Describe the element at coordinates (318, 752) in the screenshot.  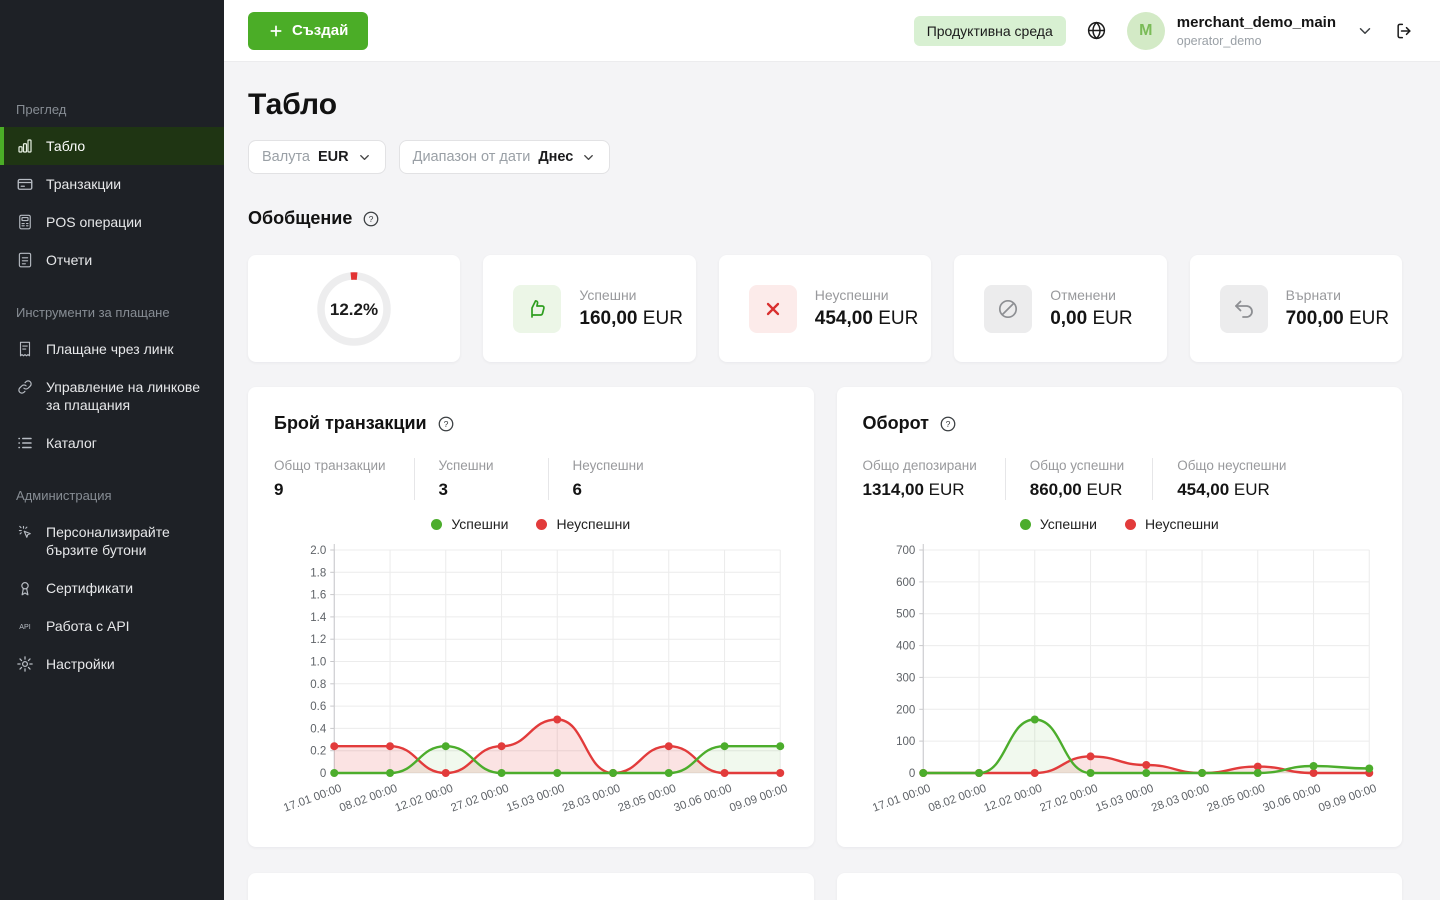
I see `svg-text: 0.2` at that location.